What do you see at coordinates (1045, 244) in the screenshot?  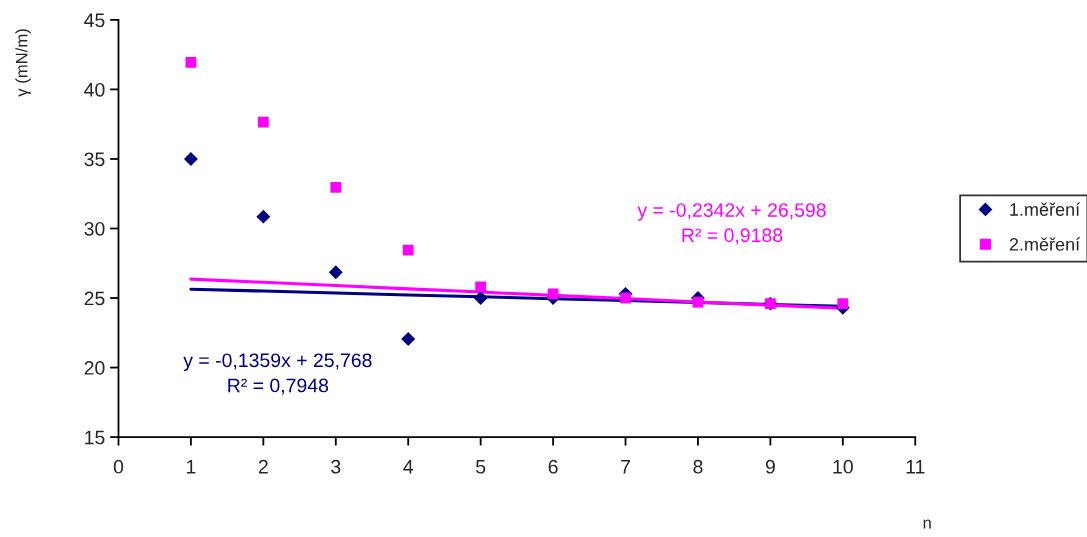 I see `legend-label: 2.měření` at bounding box center [1045, 244].